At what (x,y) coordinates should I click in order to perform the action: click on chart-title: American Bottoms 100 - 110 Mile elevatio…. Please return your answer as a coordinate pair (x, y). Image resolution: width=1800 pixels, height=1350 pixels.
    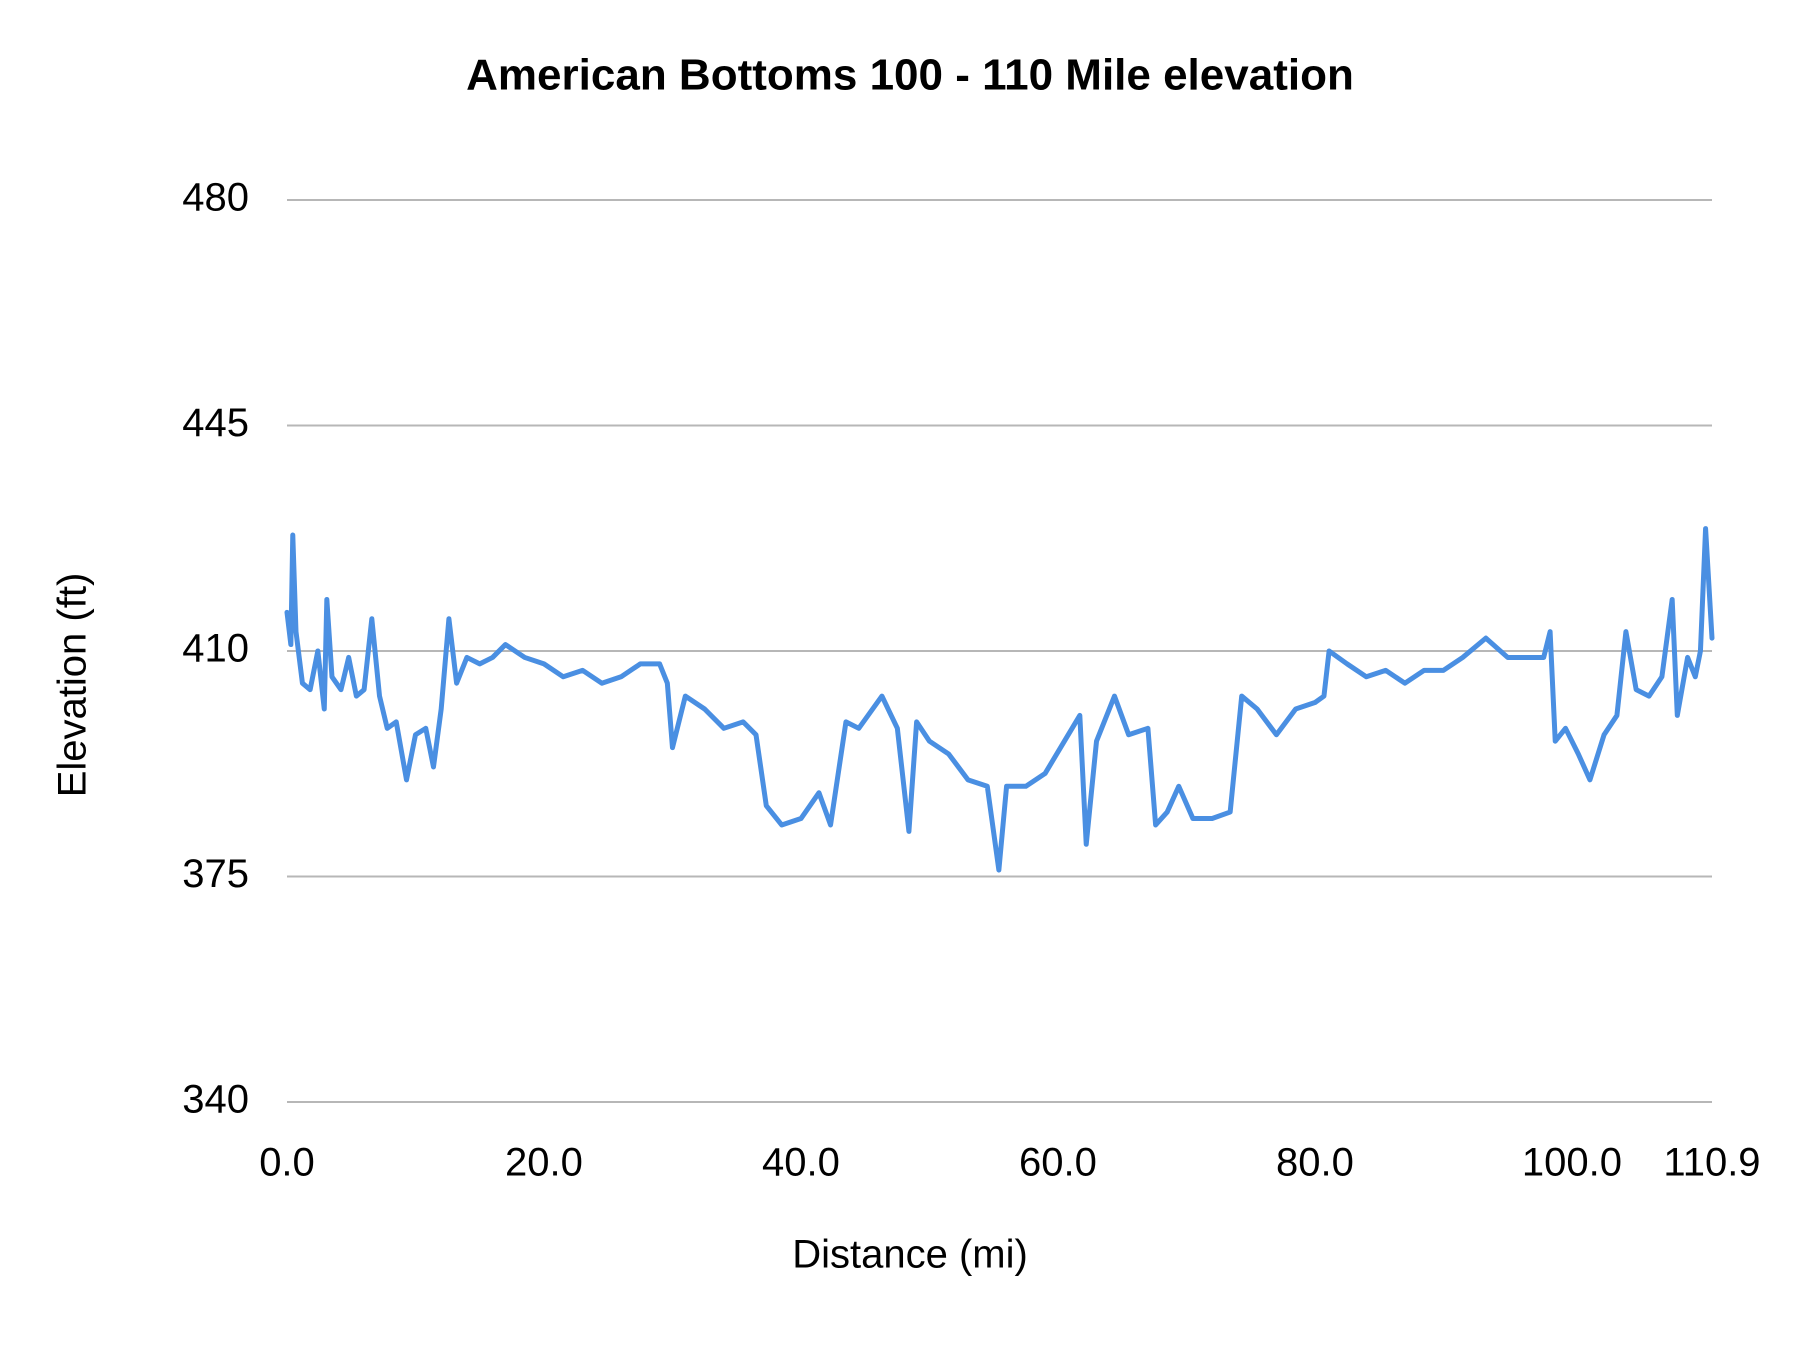
    Looking at the image, I should click on (910, 75).